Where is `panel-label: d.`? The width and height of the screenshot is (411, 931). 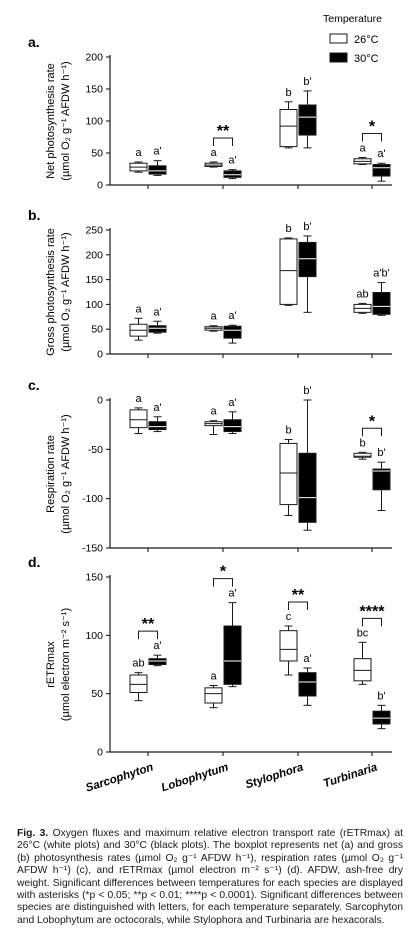 panel-label: d. is located at coordinates (34, 562).